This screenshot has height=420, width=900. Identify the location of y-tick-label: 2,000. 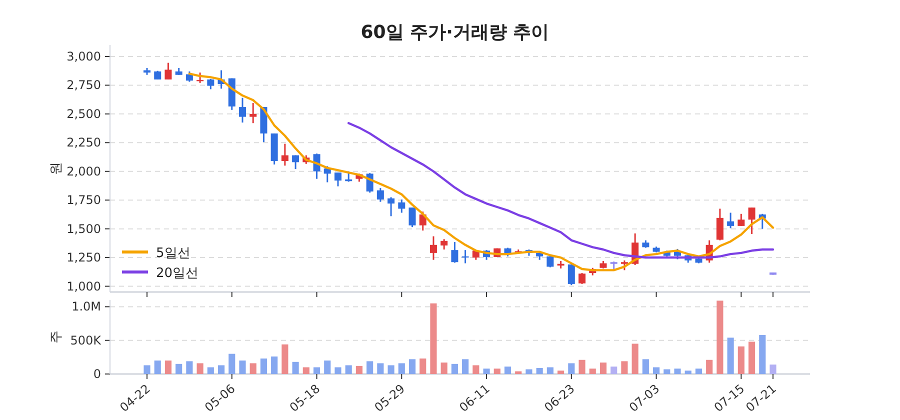
(83, 171).